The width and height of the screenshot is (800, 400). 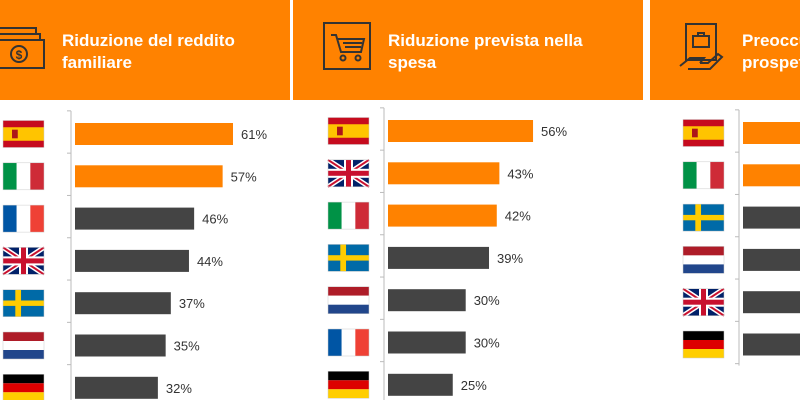 What do you see at coordinates (725, 50) in the screenshot?
I see `panel-header-3: Preoccupazione per le prospettive` at bounding box center [725, 50].